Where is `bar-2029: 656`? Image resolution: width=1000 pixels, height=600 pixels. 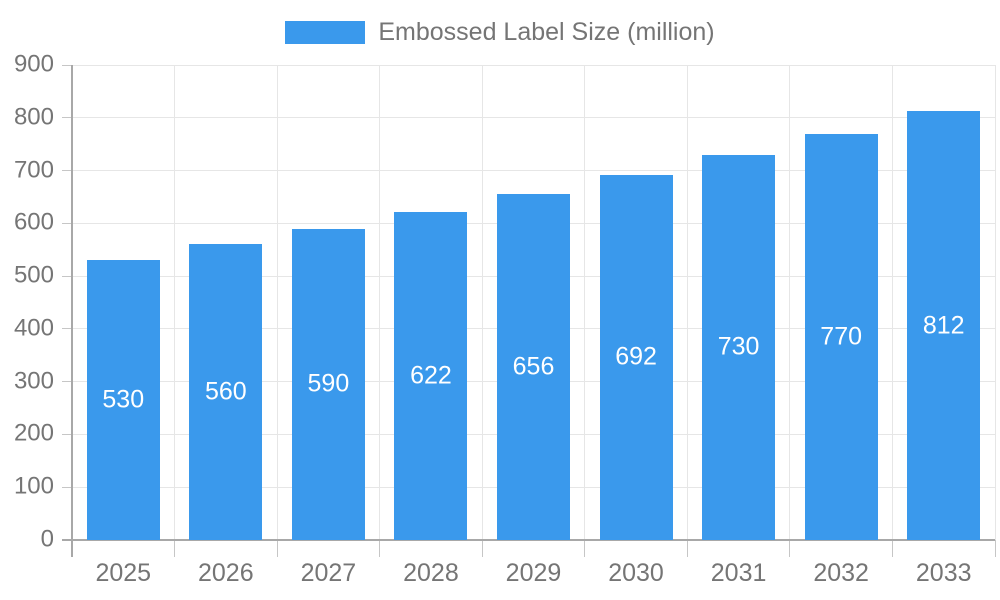 bar-2029: 656 is located at coordinates (533, 366).